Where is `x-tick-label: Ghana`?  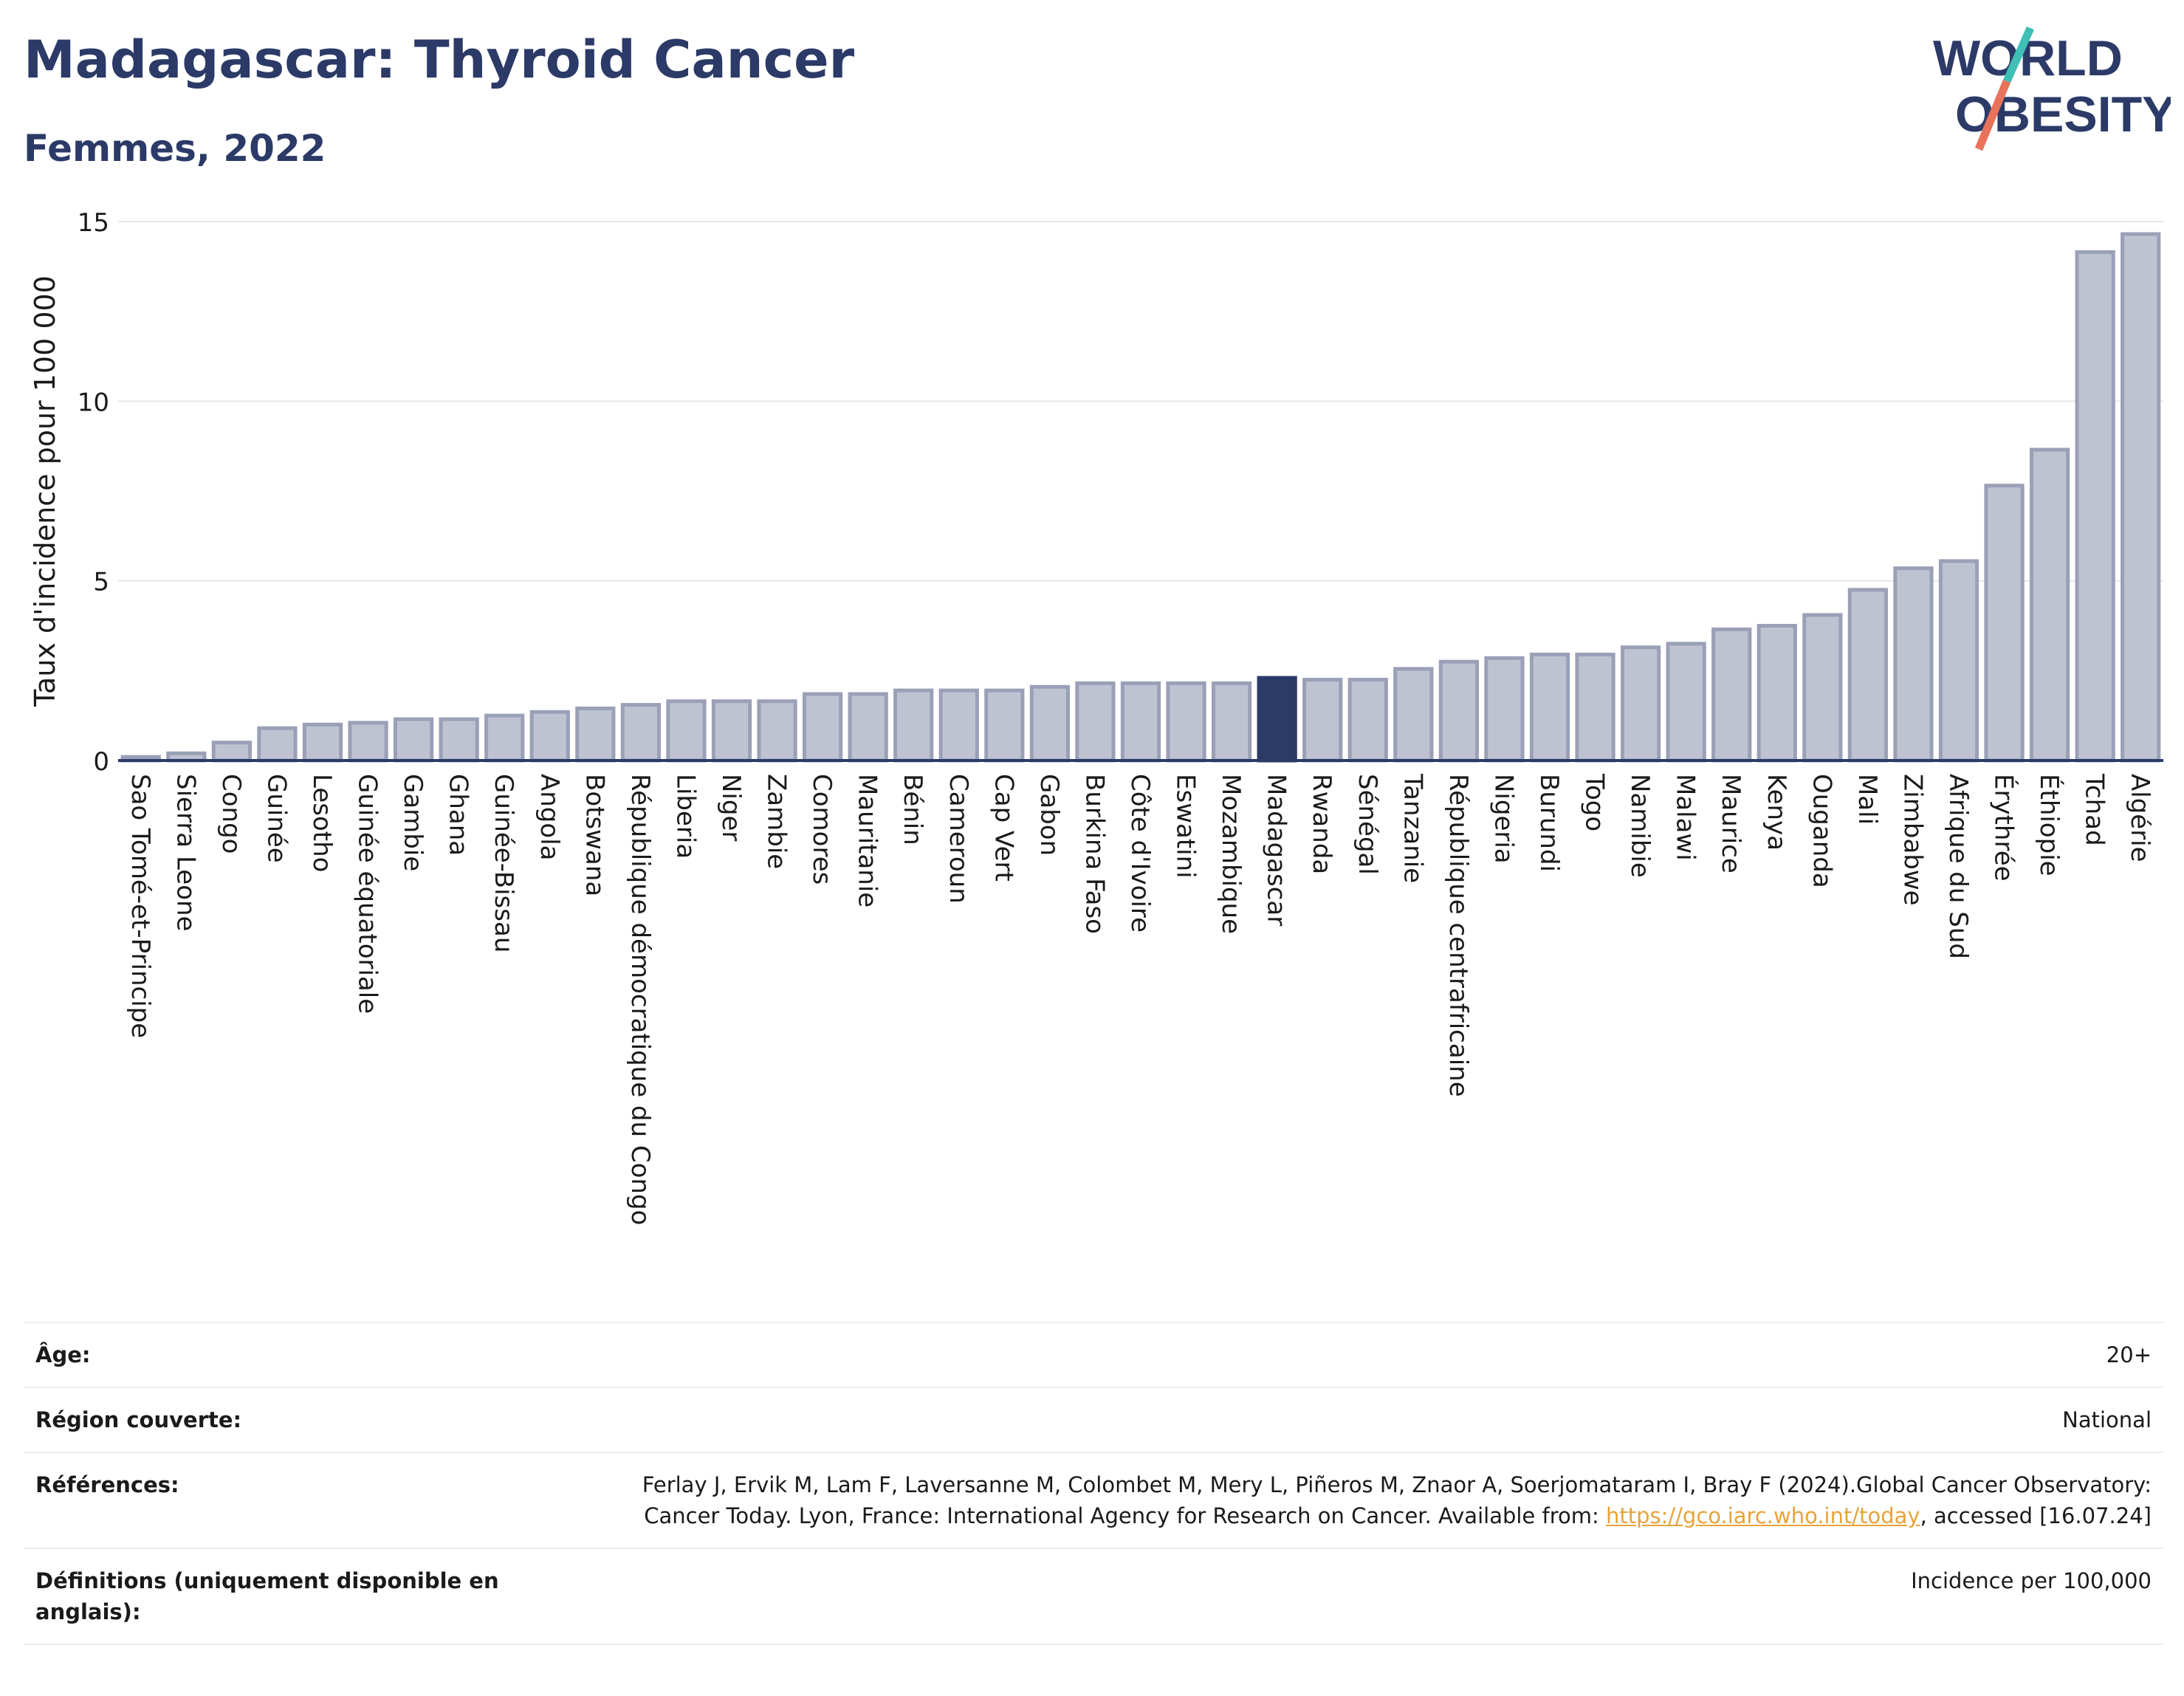
x-tick-label: Ghana is located at coordinates (459, 815).